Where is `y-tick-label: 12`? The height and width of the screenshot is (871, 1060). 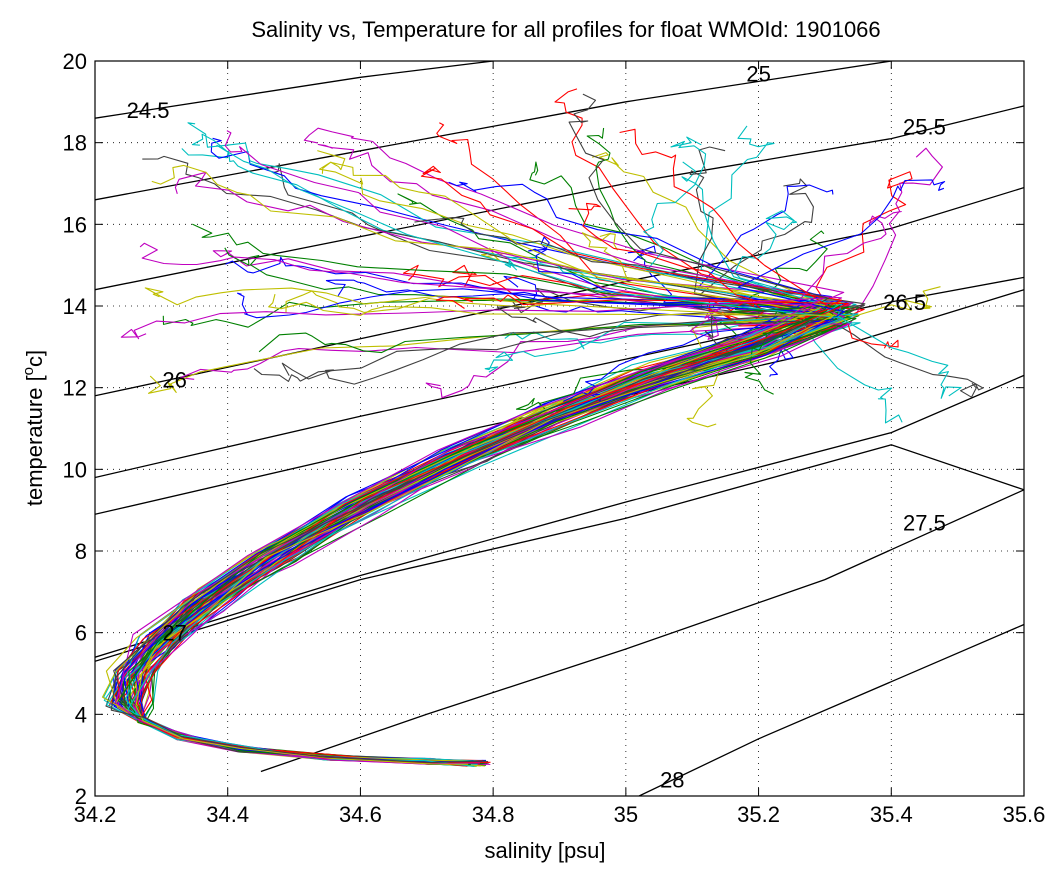
y-tick-label: 12 is located at coordinates (75, 388).